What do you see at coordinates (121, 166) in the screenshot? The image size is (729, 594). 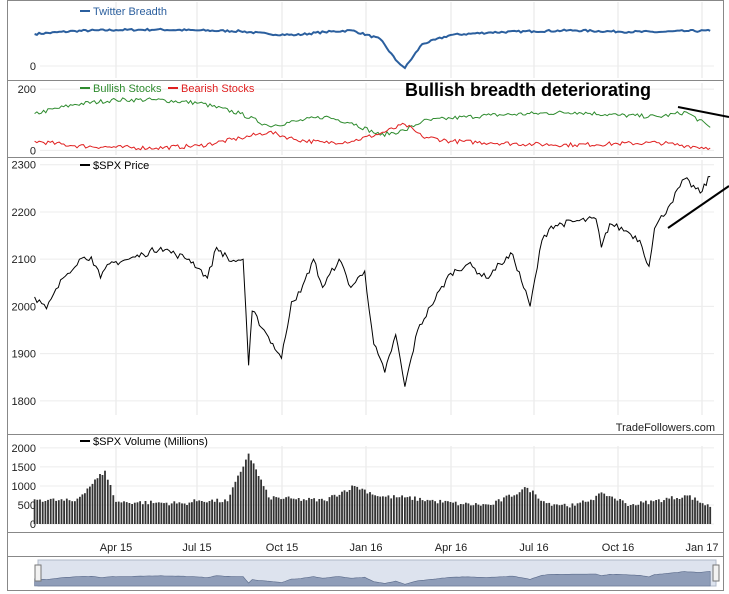 I see `legend-label: $SPX Price` at bounding box center [121, 166].